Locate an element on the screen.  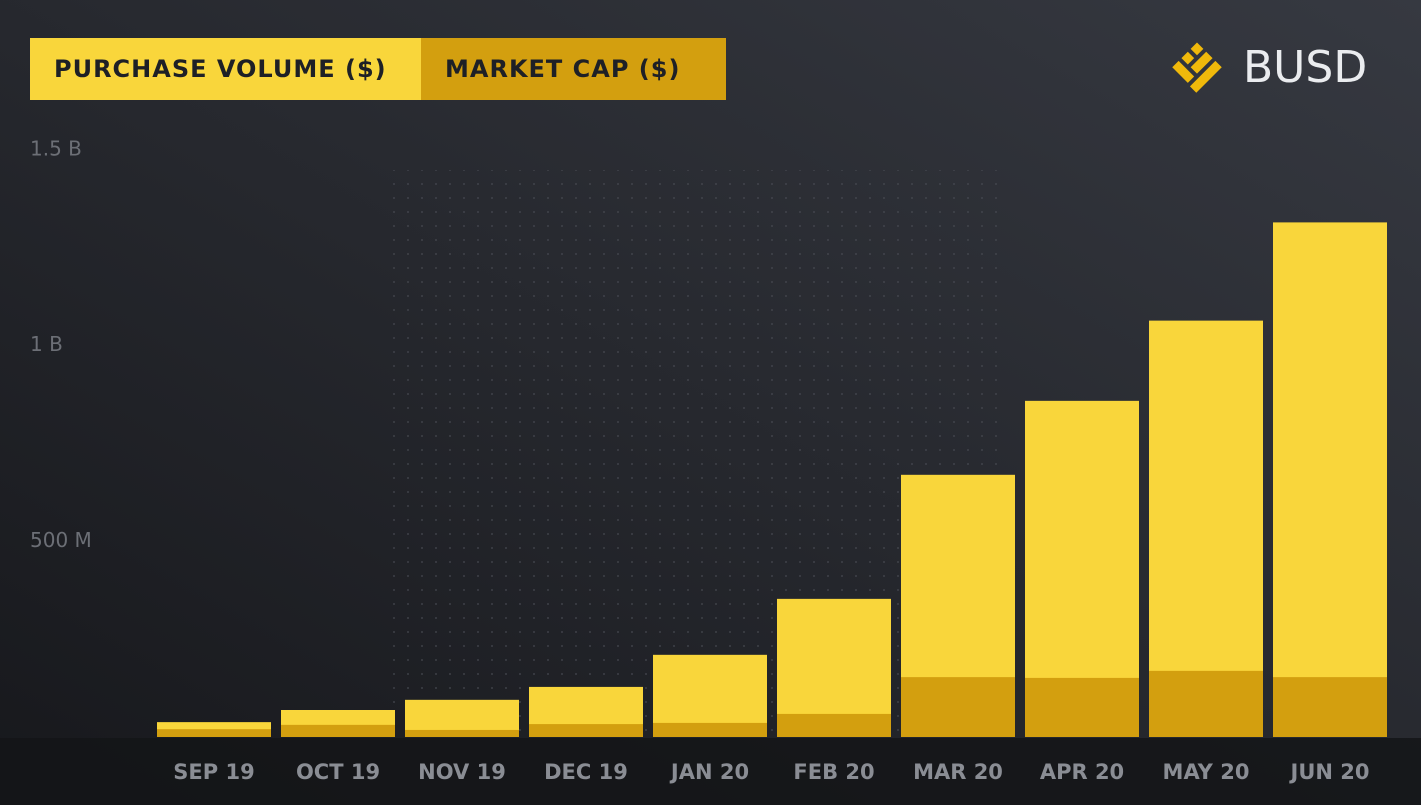
y-tick-label: 1 B is located at coordinates (46, 344).